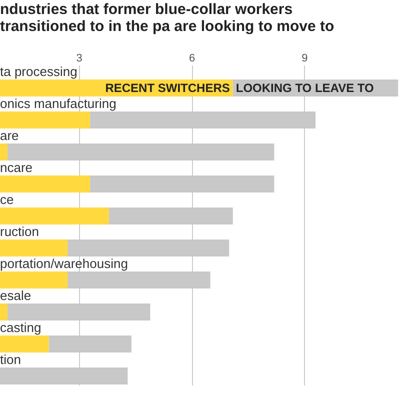 Image resolution: width=400 pixels, height=400 pixels. I want to click on y-tick-label: ruction, so click(20, 231).